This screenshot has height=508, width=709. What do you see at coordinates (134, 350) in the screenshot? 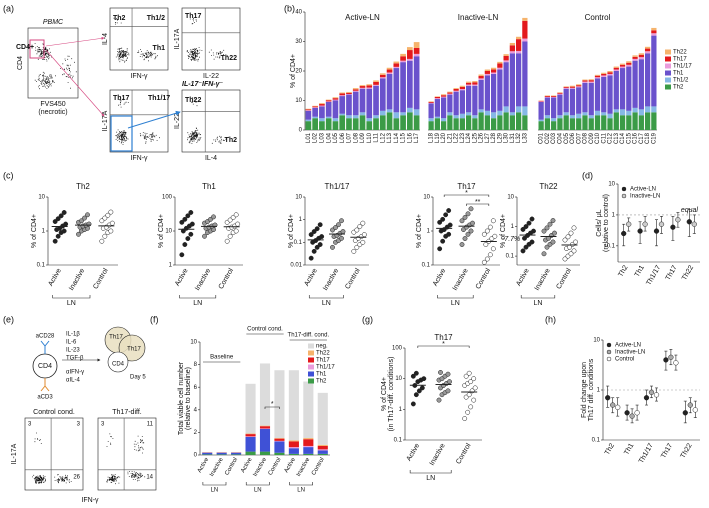
I see `cell-label: Th17` at bounding box center [134, 350].